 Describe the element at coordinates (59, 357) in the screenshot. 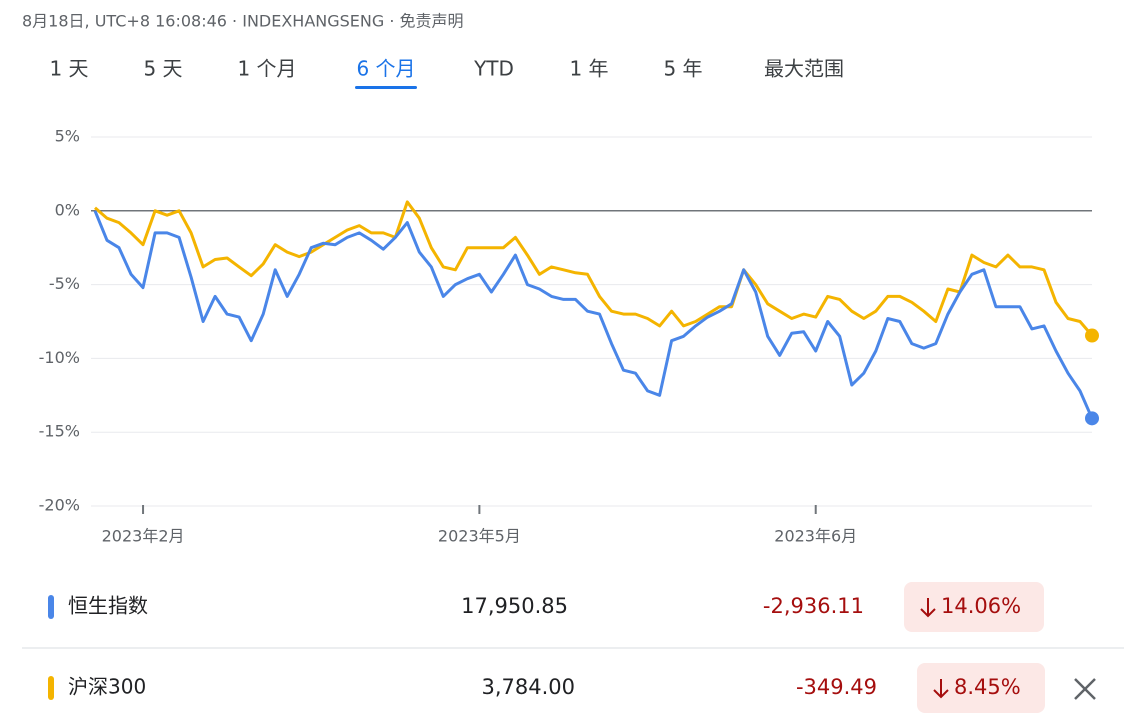

I see `y-tick-label: -10%` at that location.